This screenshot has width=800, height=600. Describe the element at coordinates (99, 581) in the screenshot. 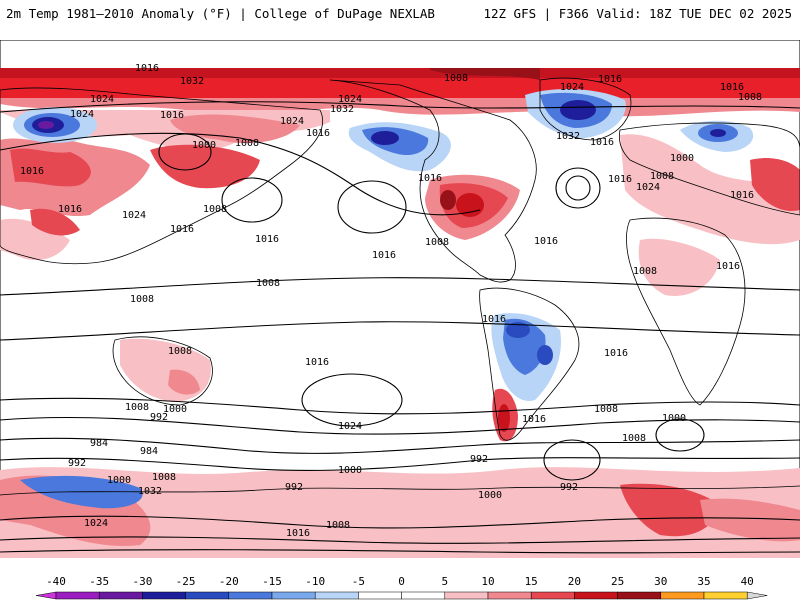

I see `legend-tick-label: -35` at that location.